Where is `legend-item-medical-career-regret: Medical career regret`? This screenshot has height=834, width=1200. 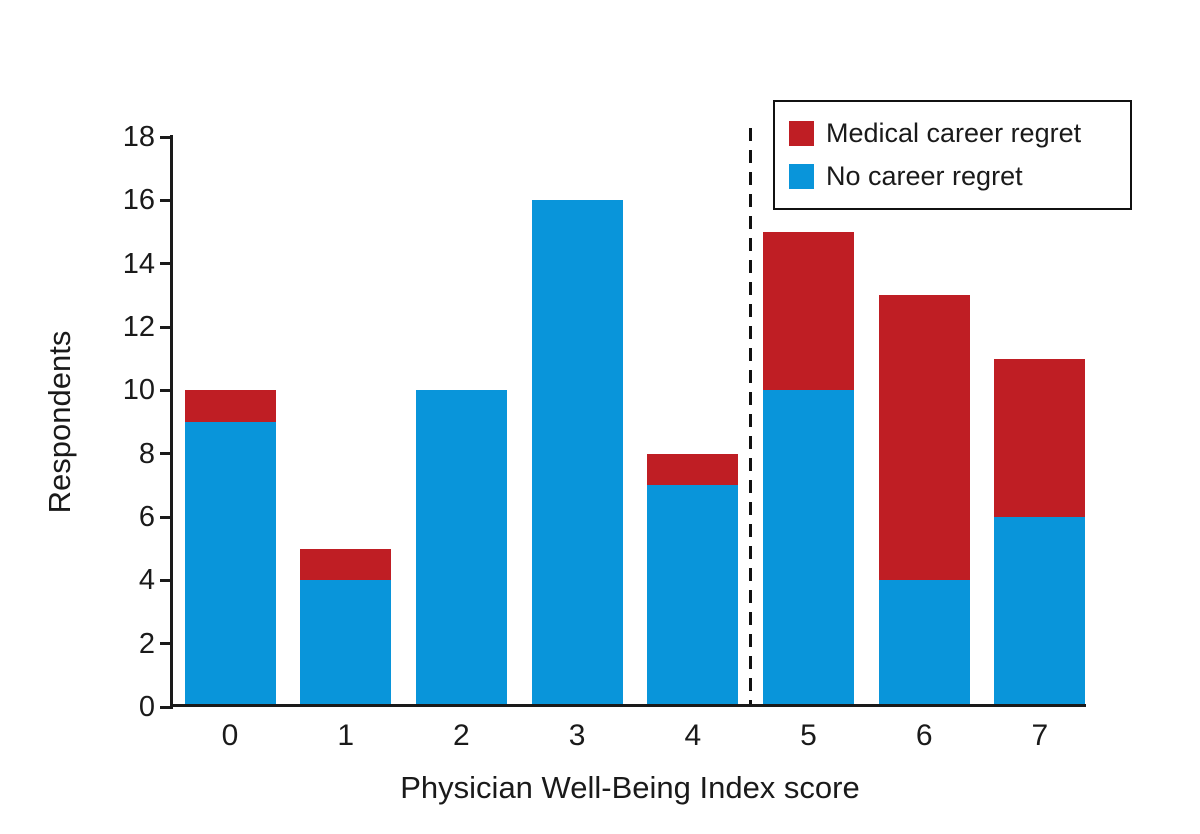 legend-item-medical-career-regret: Medical career regret is located at coordinates (952, 133).